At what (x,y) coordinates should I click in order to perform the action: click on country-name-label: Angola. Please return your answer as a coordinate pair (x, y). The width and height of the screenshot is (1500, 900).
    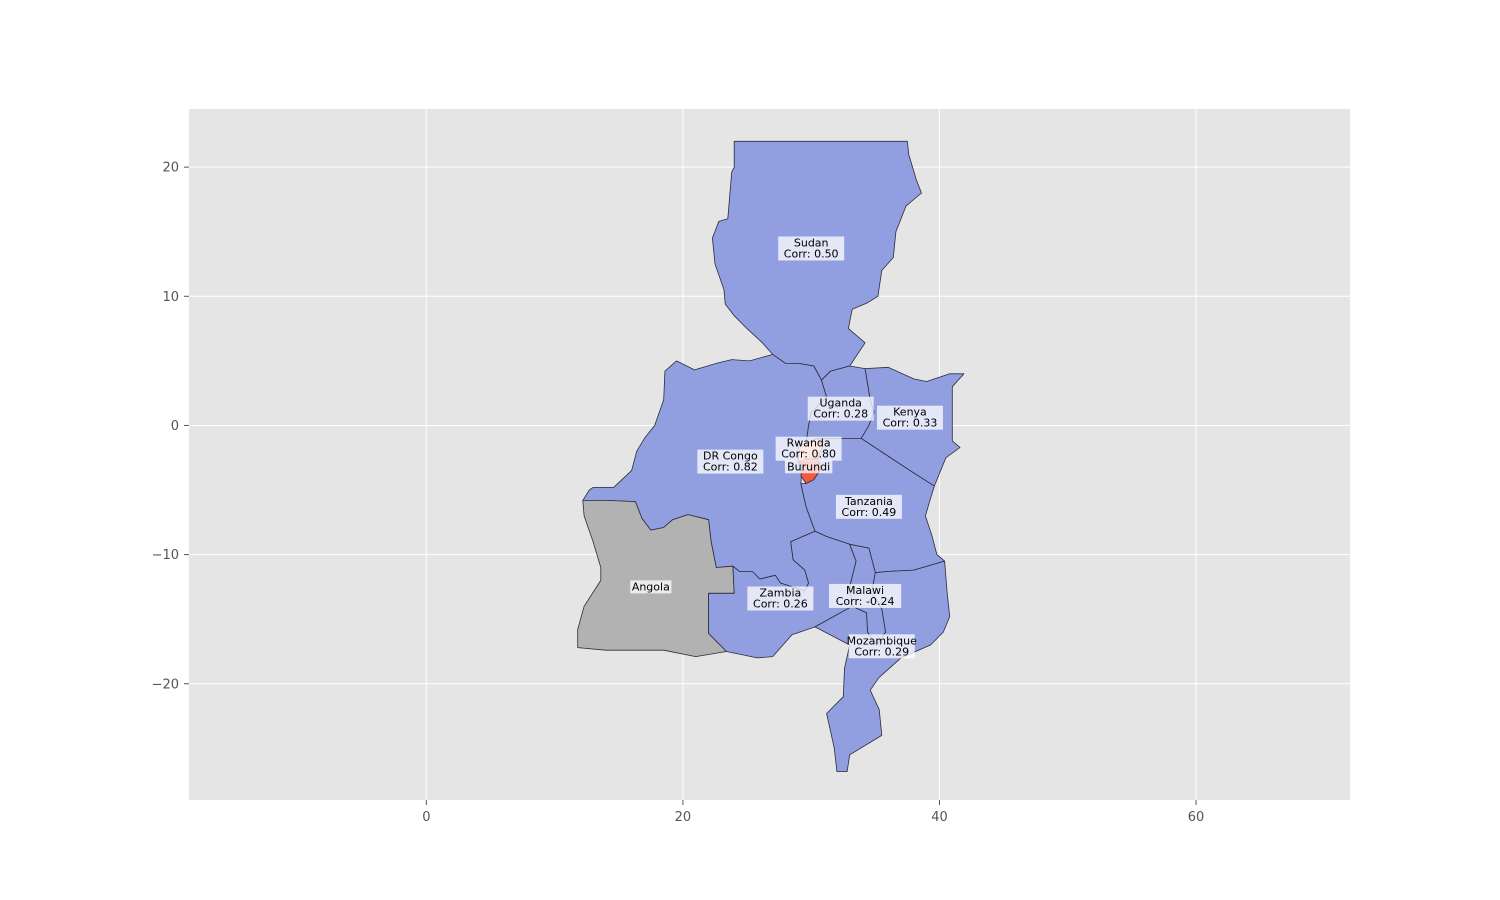
    Looking at the image, I should click on (651, 586).